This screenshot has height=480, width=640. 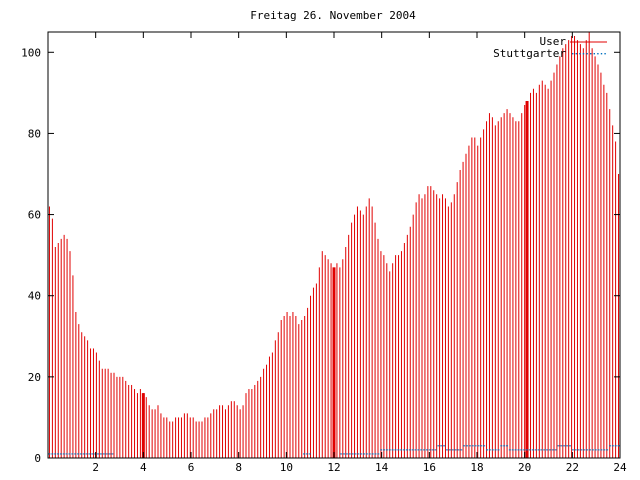 I want to click on x-tick-label: 24, so click(x=620, y=467).